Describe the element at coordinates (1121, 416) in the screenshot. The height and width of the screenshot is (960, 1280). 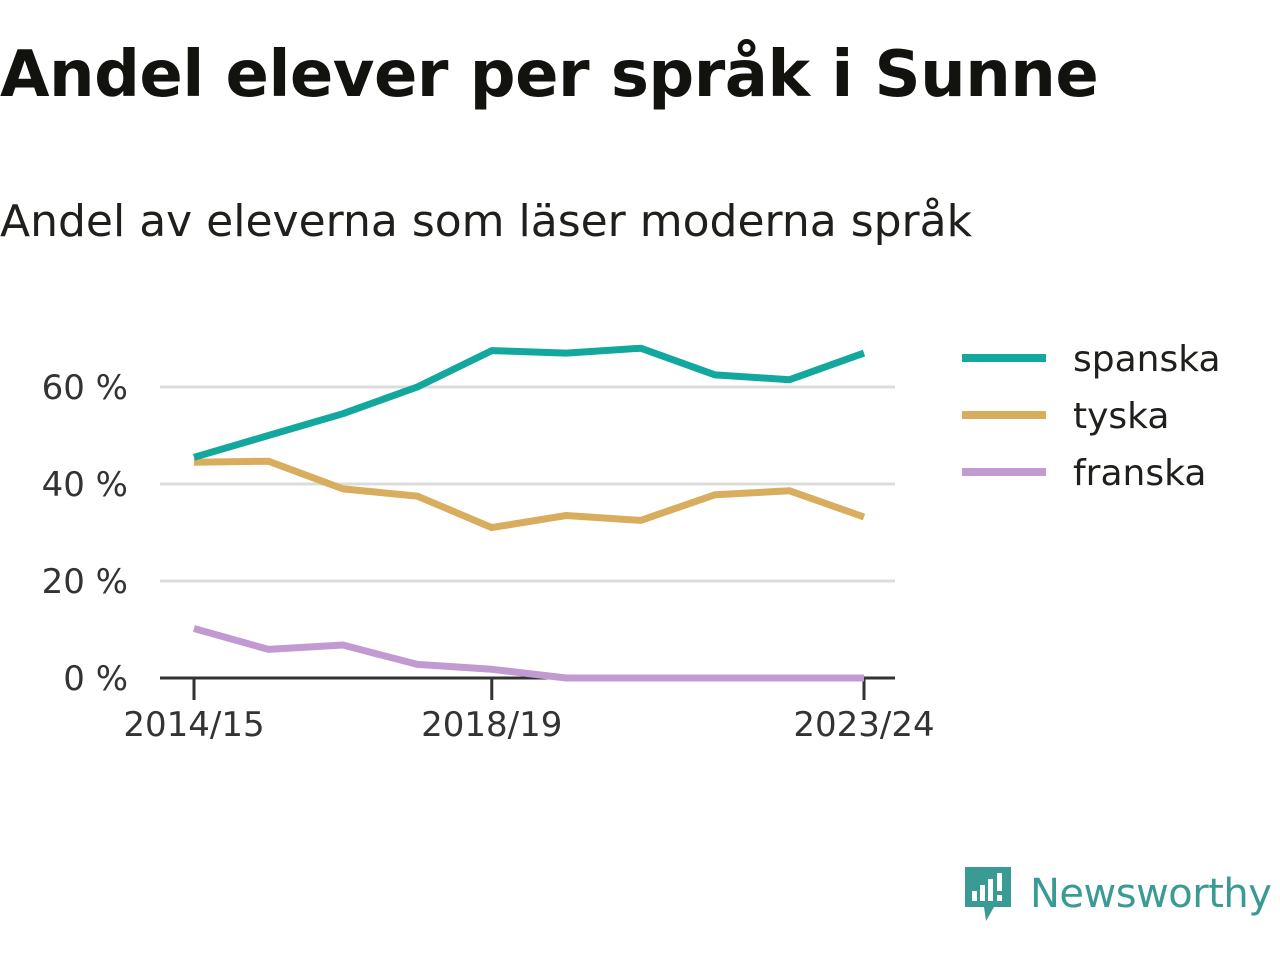
I see `legend-label-tyska: tyska` at that location.